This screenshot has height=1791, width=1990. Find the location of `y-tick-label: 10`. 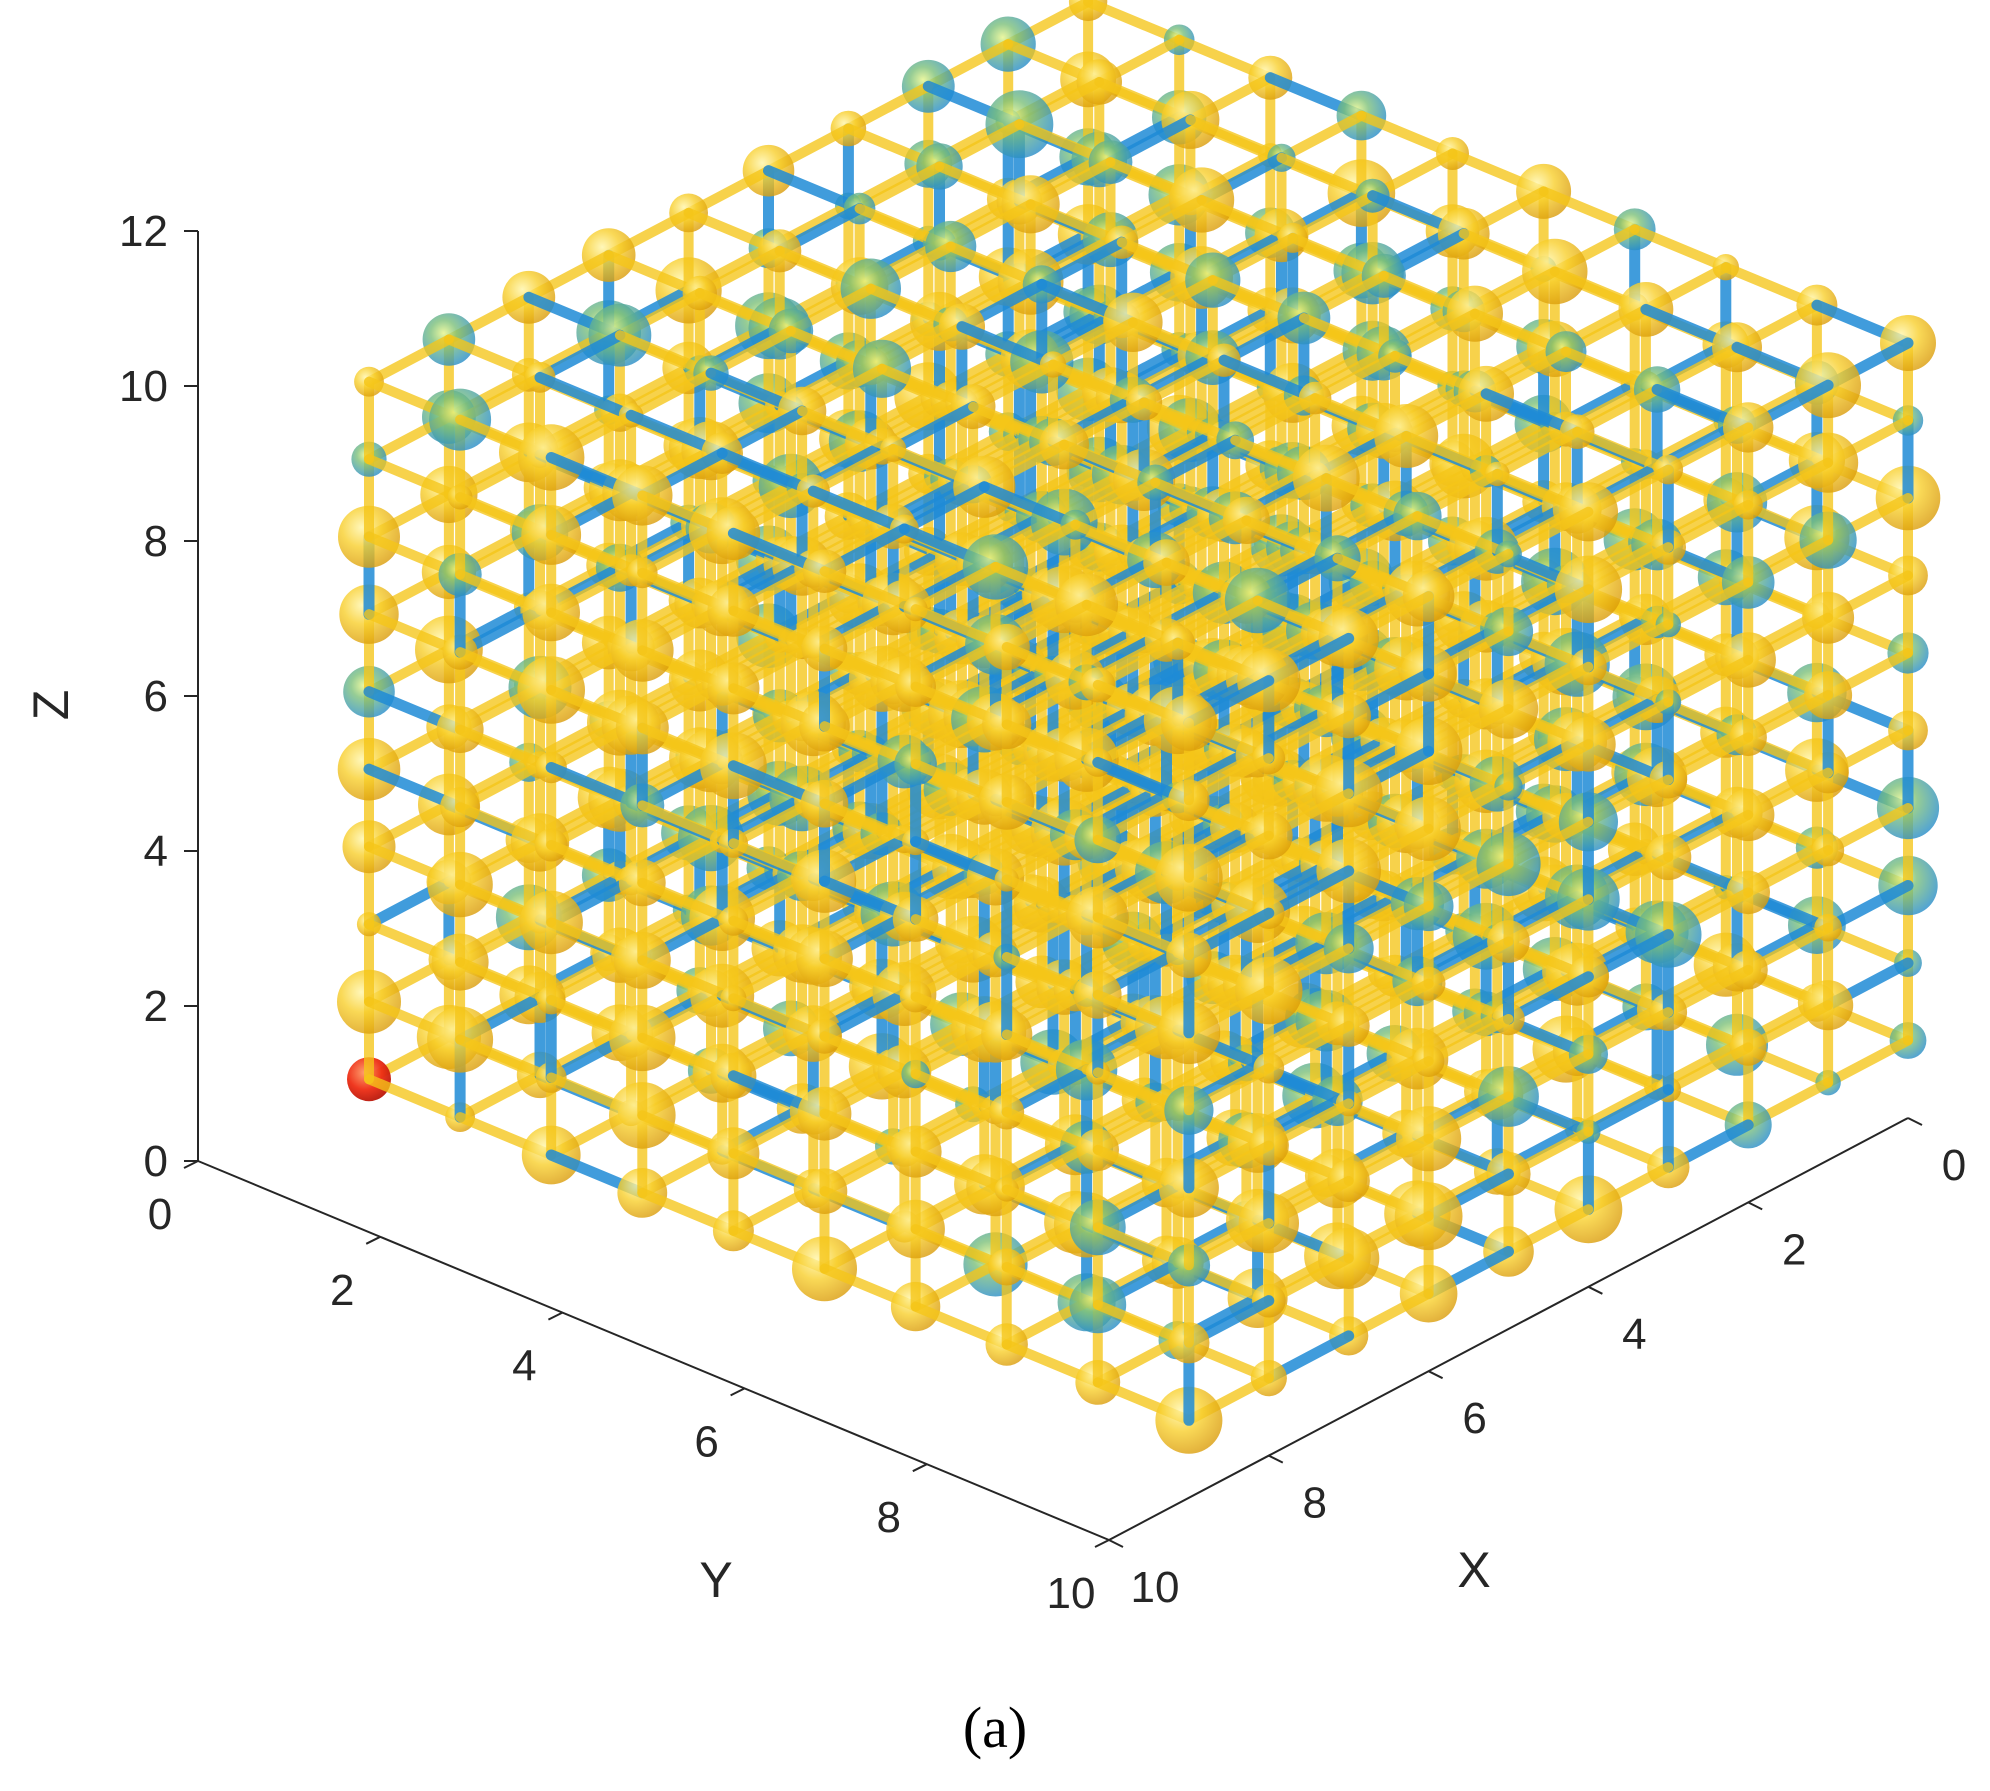

y-tick-label: 10 is located at coordinates (1071, 1593).